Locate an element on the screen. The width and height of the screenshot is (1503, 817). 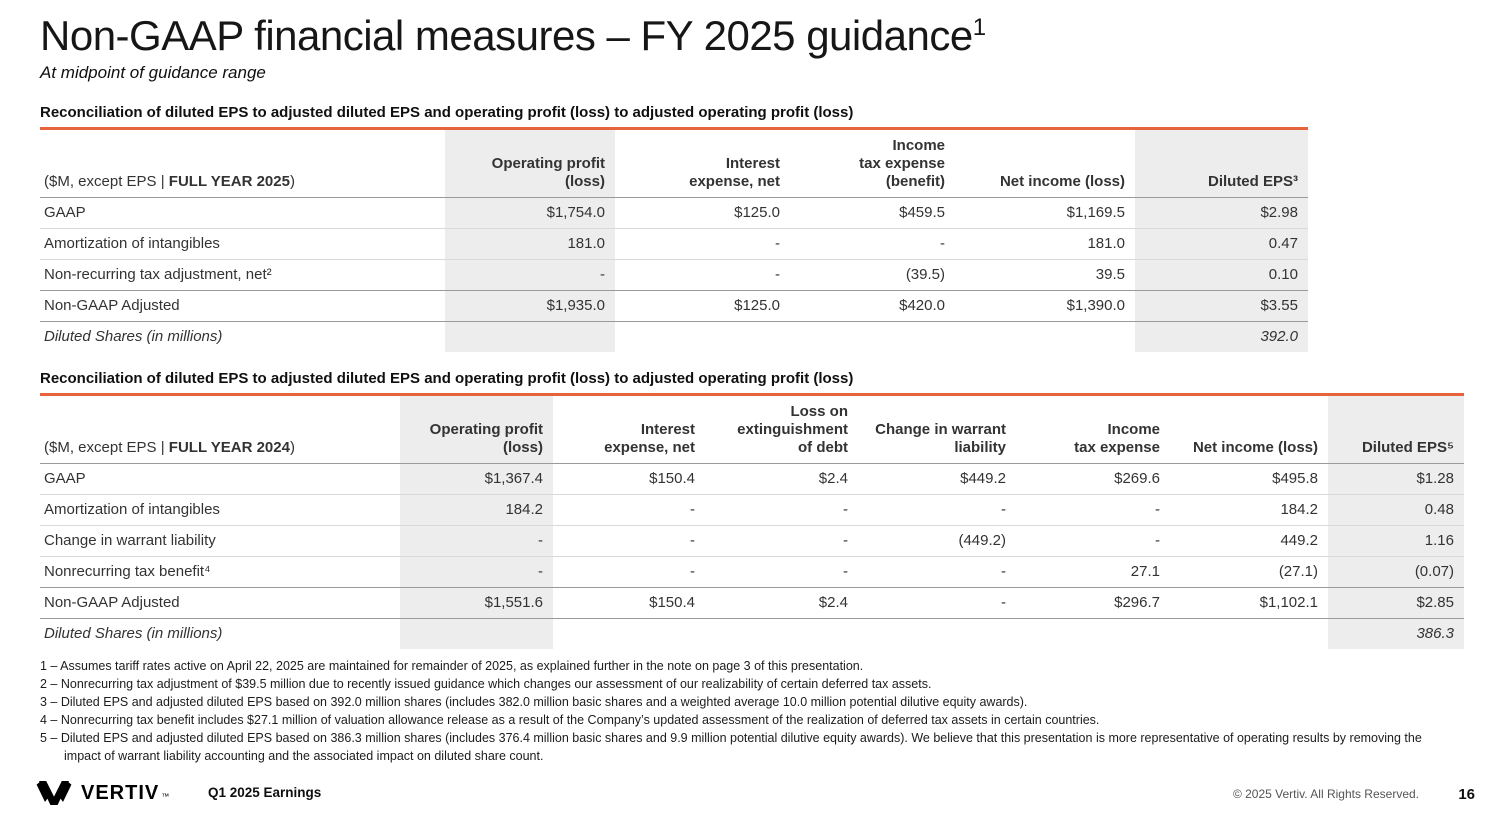
table-row-diluted-shares: Diluted Shares (in millions) 392.0 is located at coordinates (674, 337).